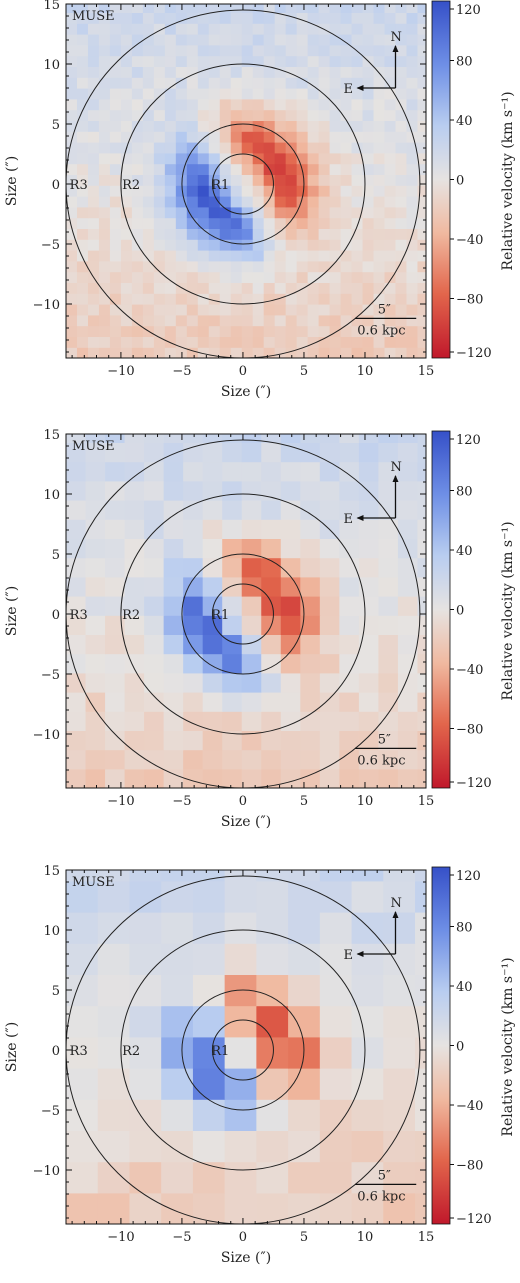 The width and height of the screenshot is (520, 1283). I want to click on y-tick-label: −5, so click(50, 1111).